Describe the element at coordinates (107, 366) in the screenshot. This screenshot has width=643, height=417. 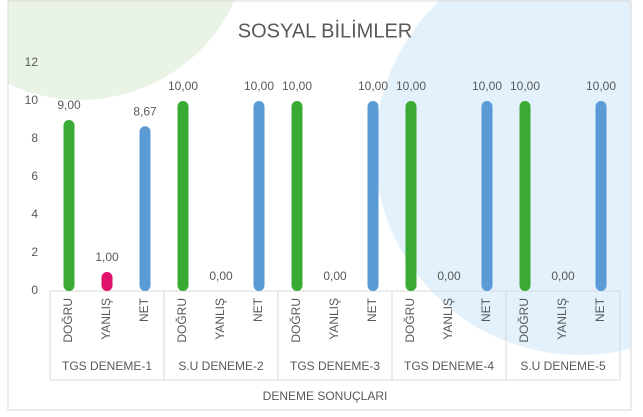
I see `x-group-label: TGS DENEME-1` at that location.